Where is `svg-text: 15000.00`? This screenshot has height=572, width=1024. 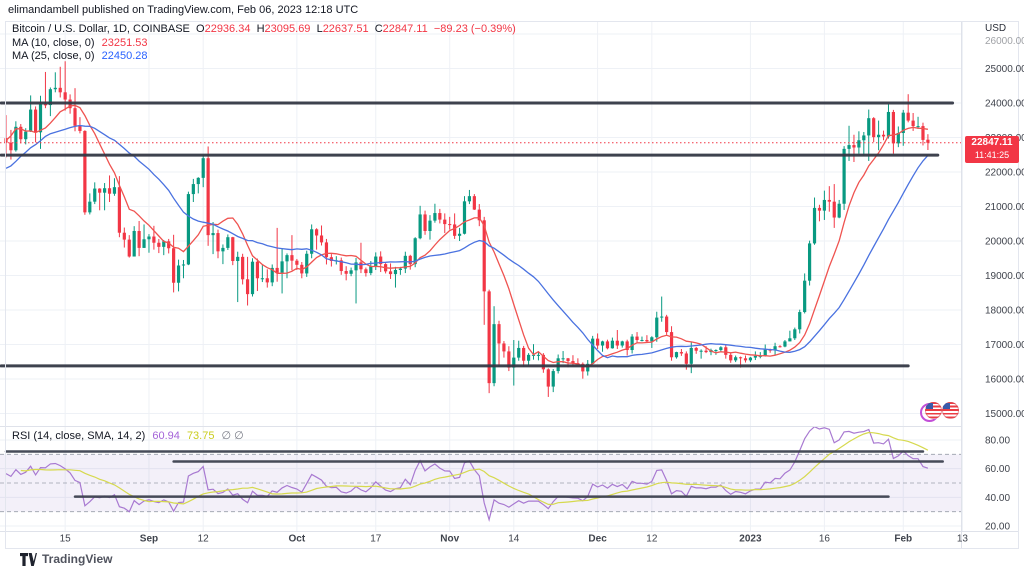
svg-text: 15000.00 is located at coordinates (1004, 414).